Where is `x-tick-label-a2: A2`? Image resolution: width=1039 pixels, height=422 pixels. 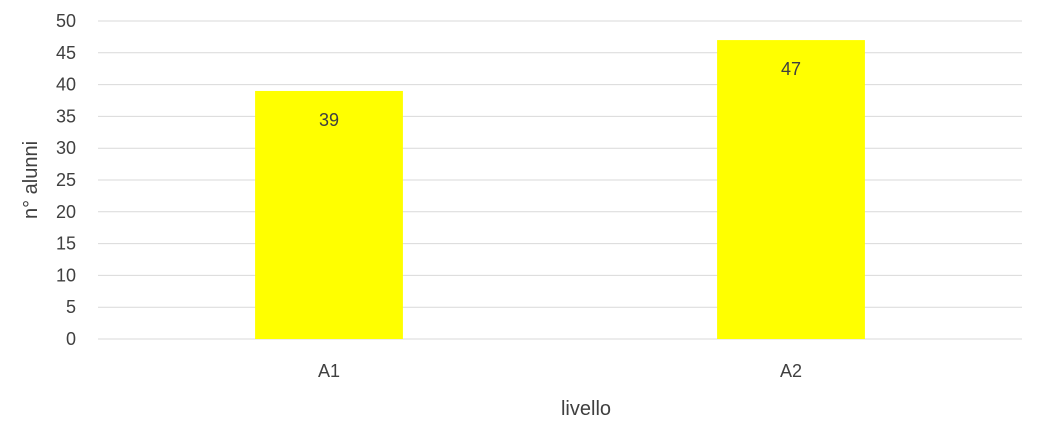
x-tick-label-a2: A2 is located at coordinates (791, 371).